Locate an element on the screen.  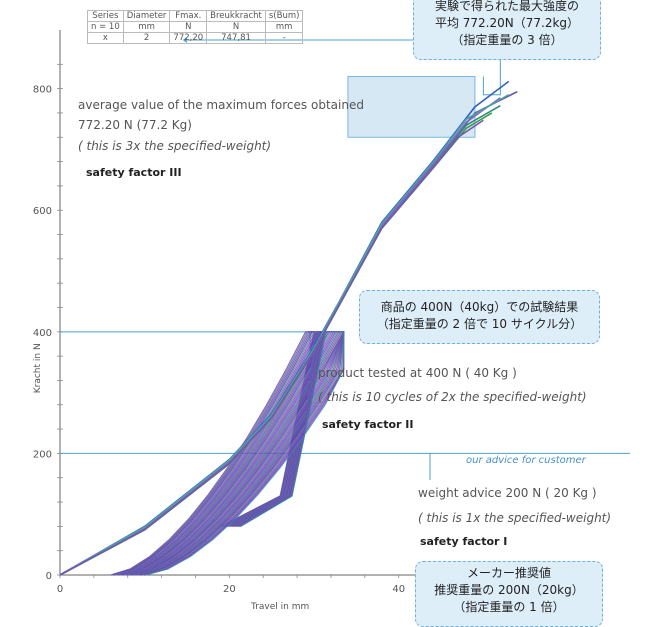
callout-bottom-line: （指定重量の 1 倍） is located at coordinates (509, 607).